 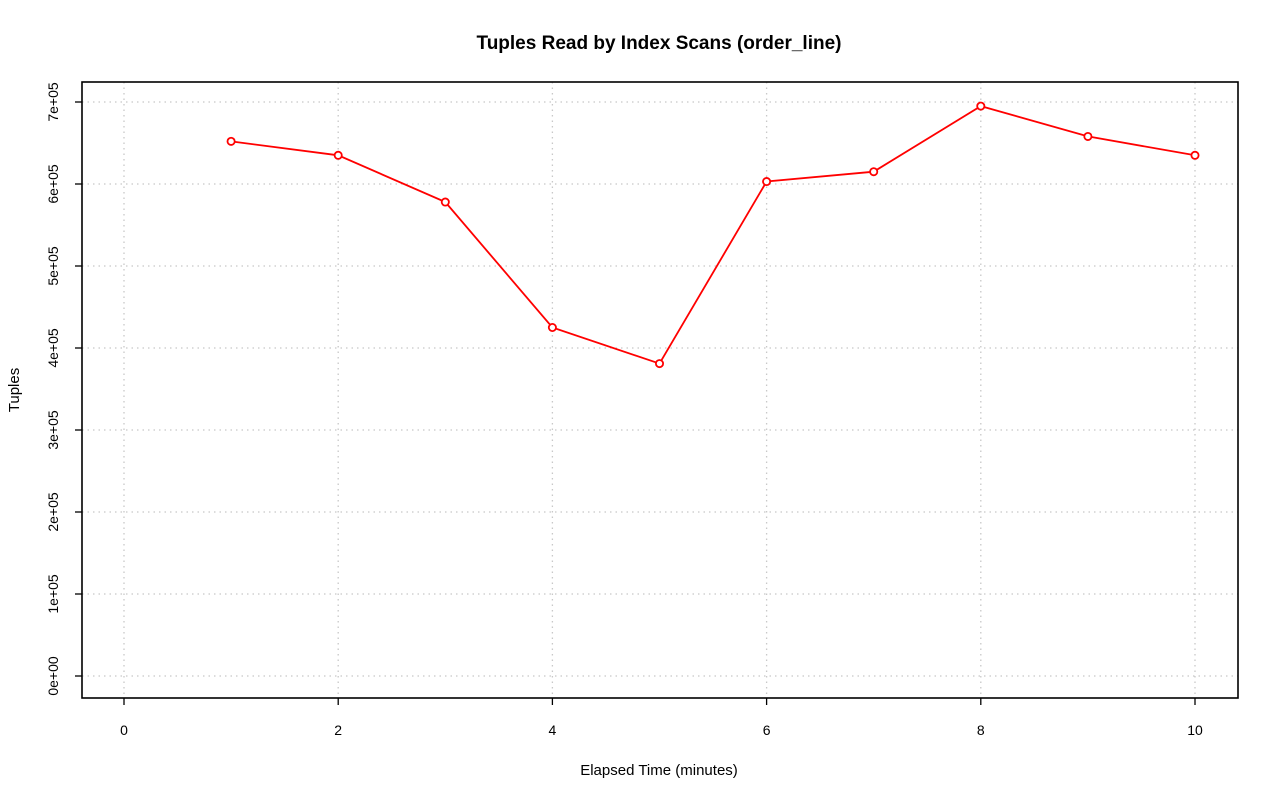 I want to click on y-axis-label: Tuples, so click(x=14, y=390).